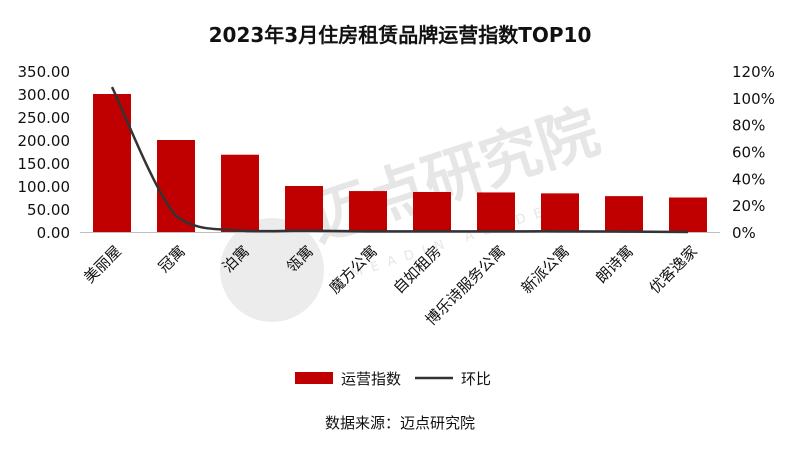 Image resolution: width=800 pixels, height=449 pixels. What do you see at coordinates (44, 164) in the screenshot?
I see `y-left-tick-label: 150.00` at bounding box center [44, 164].